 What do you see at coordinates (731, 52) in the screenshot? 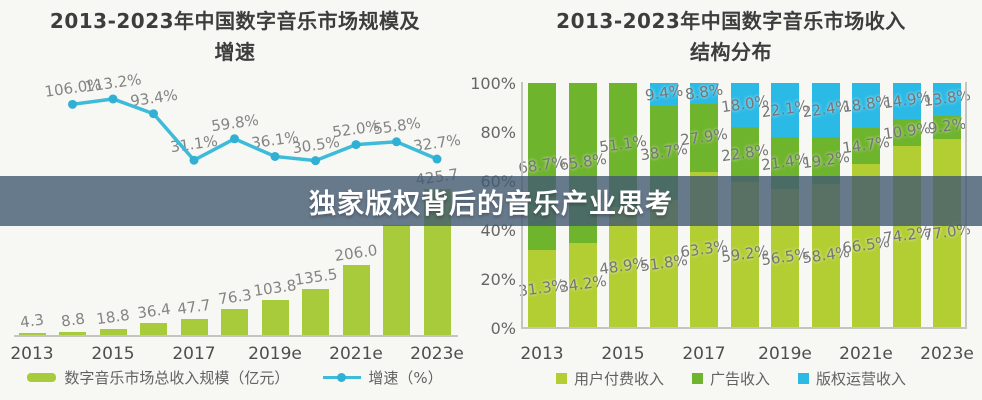
I see `right-chart-title-line2: 结构分布` at bounding box center [731, 52].